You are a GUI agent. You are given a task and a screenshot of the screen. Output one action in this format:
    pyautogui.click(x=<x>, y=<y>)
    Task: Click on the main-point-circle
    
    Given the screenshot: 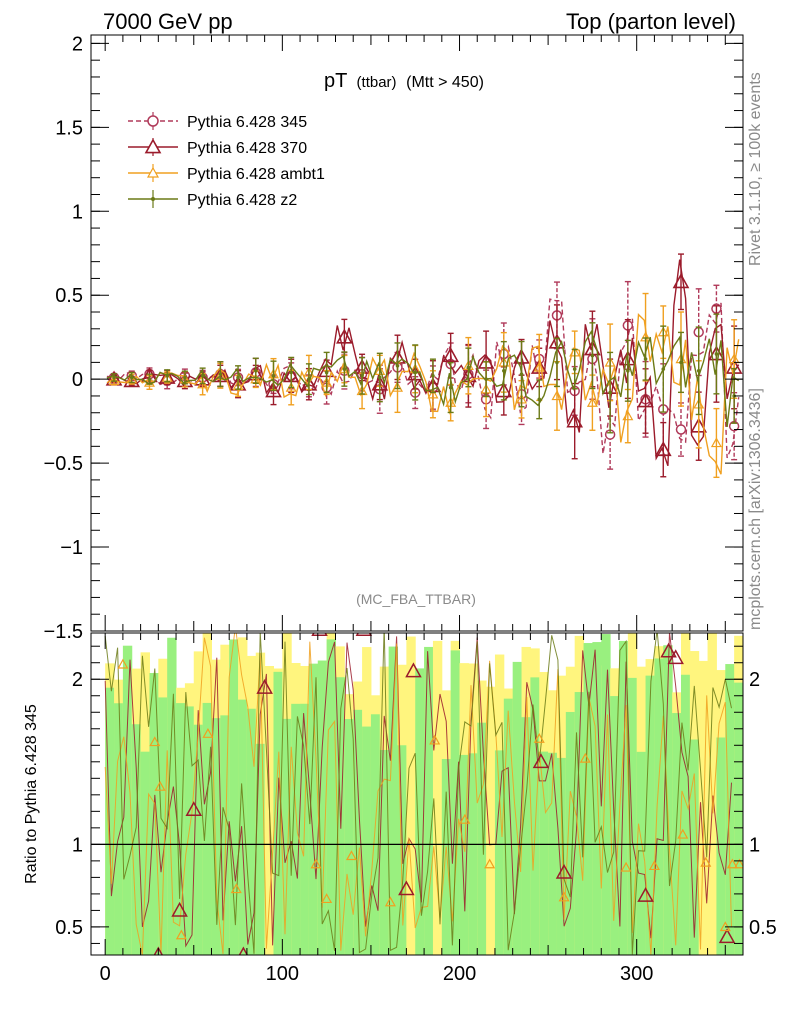 What is the action you would take?
    pyautogui.click(x=681, y=429)
    